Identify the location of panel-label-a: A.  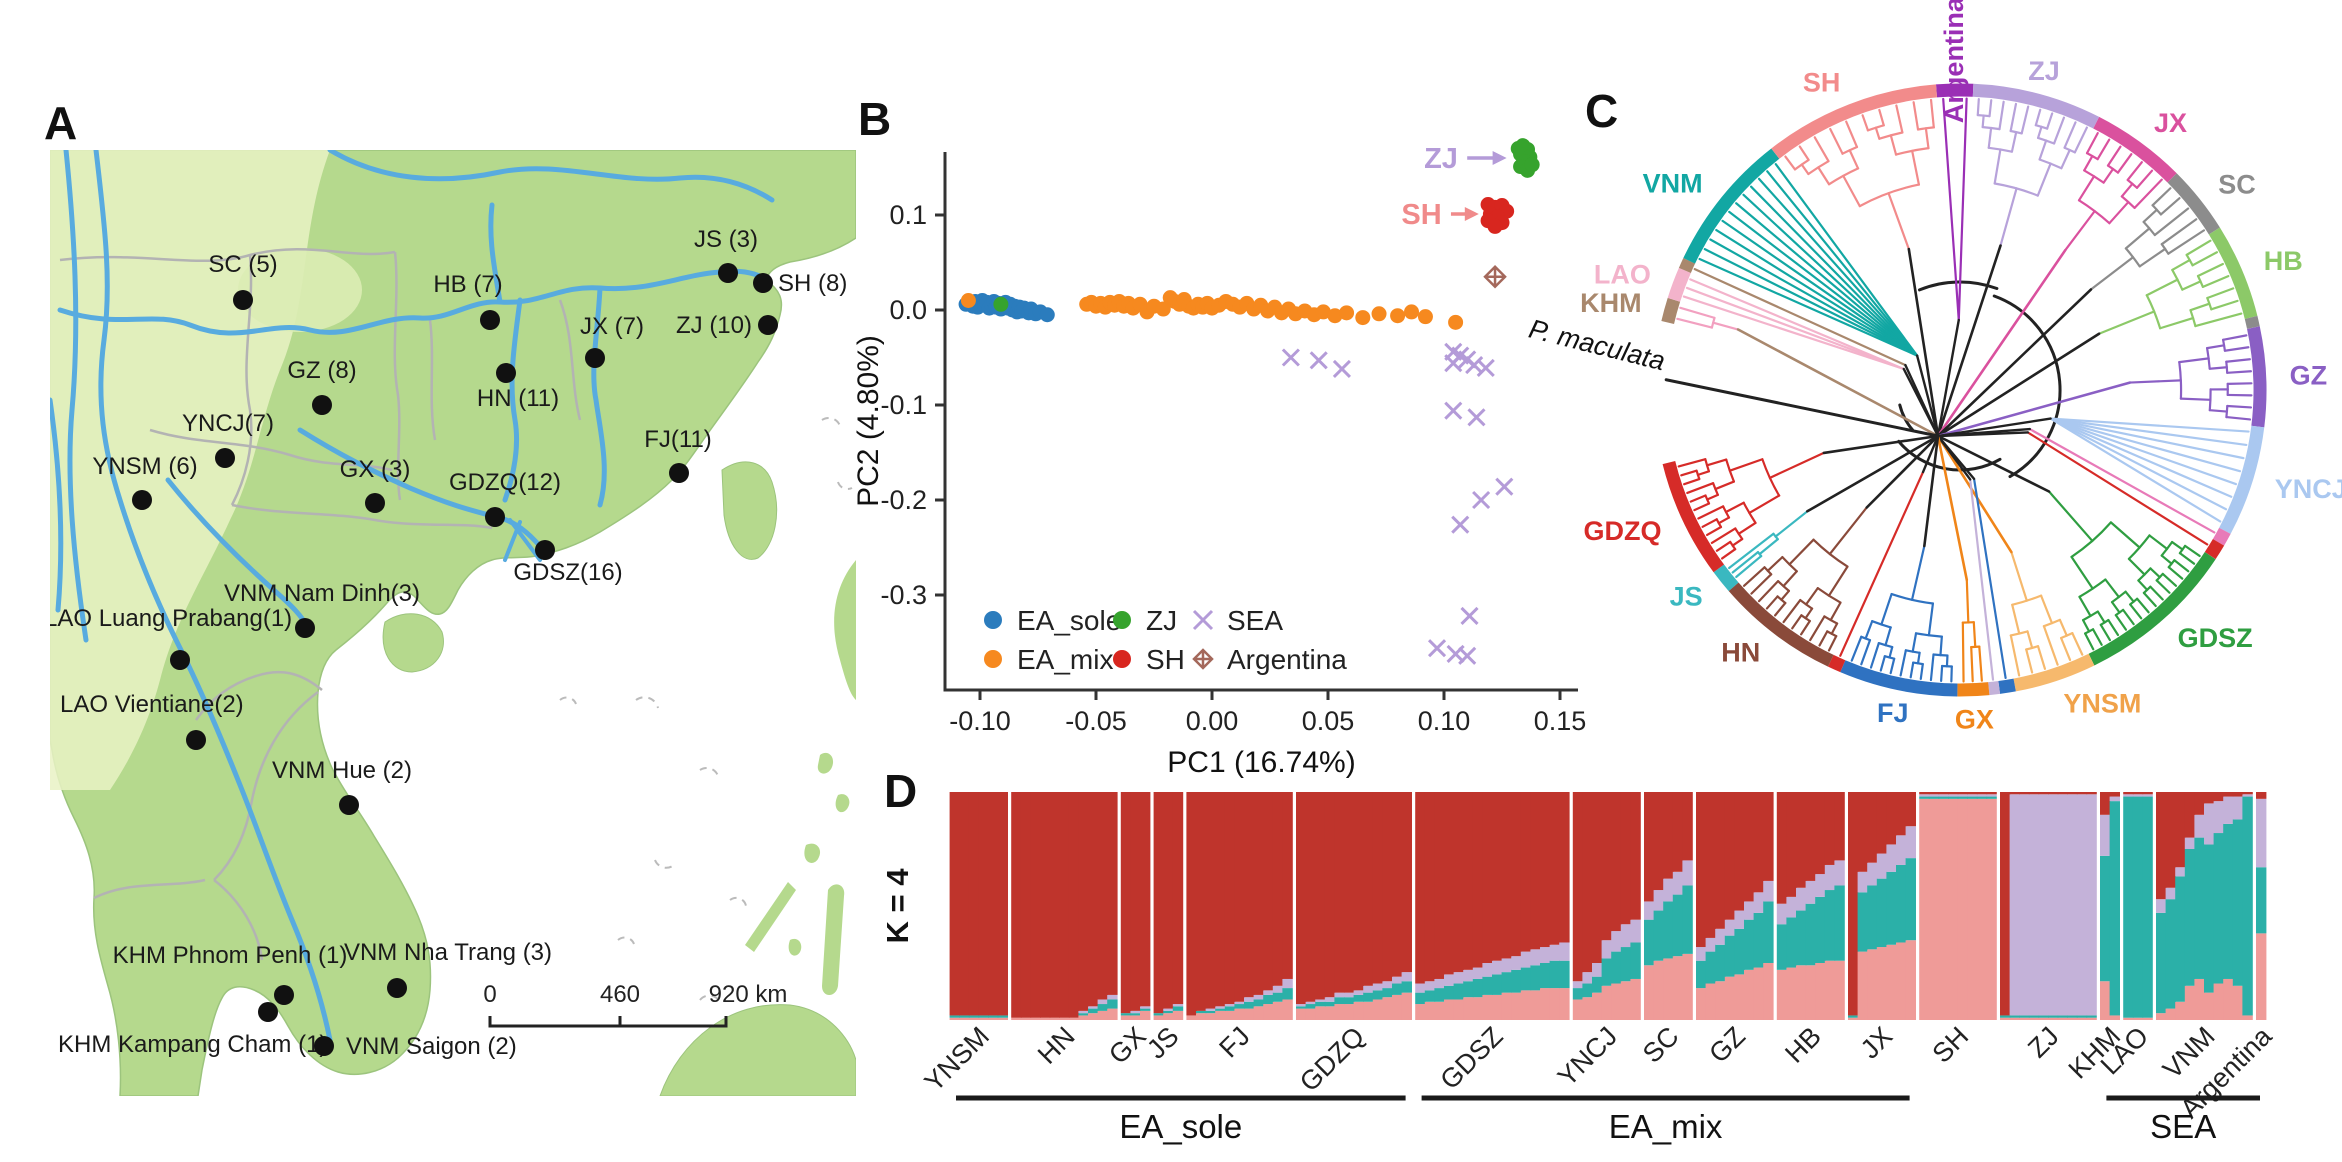
(61, 123).